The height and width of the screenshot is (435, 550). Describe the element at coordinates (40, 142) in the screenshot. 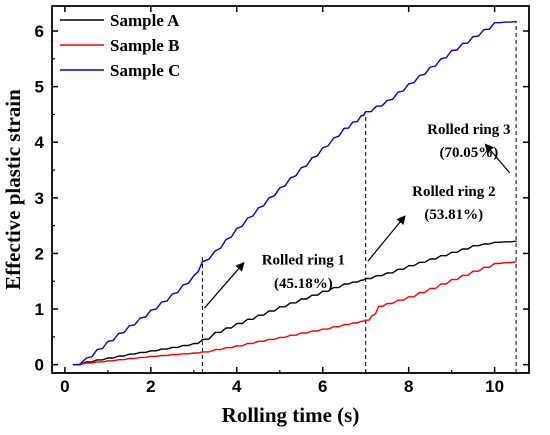

I see `y-tick-label: 4` at that location.